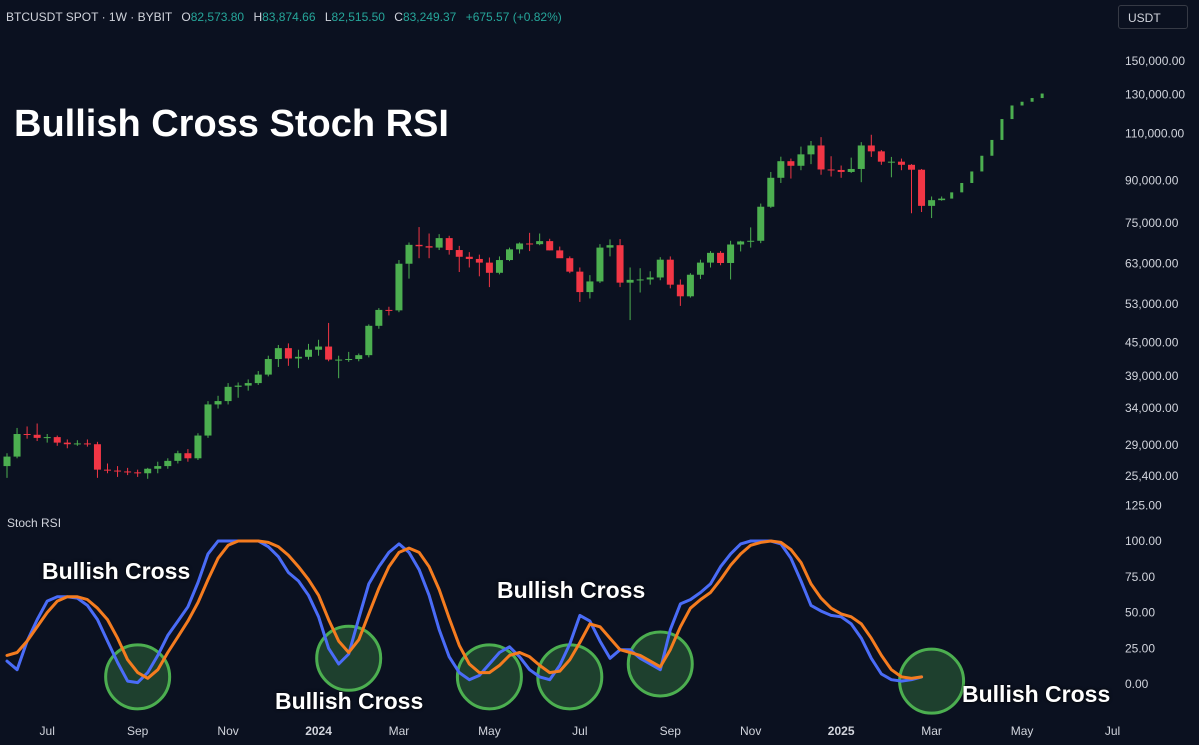 This screenshot has width=1199, height=745. Describe the element at coordinates (1143, 594) in the screenshot. I see `stoch-rsi-axis: 125.00 100.00 75.00 50.00 25.00 0.00` at that location.